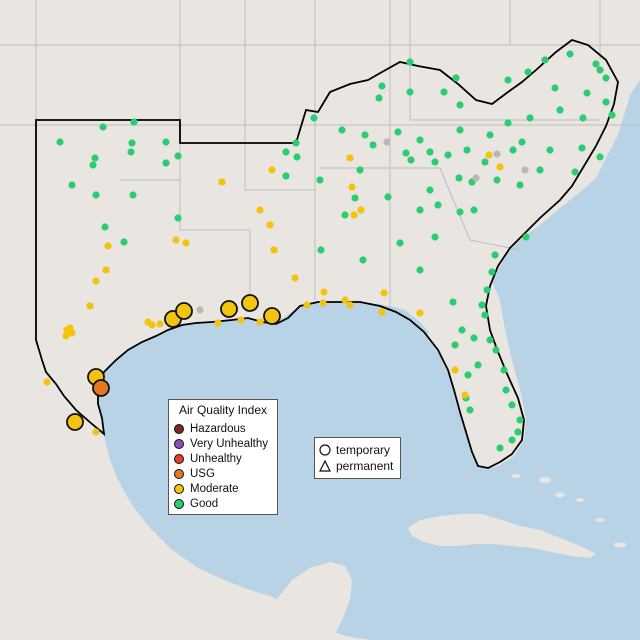 This screenshot has height=640, width=640. I want to click on temporary-monitor-usg, so click(101, 388).